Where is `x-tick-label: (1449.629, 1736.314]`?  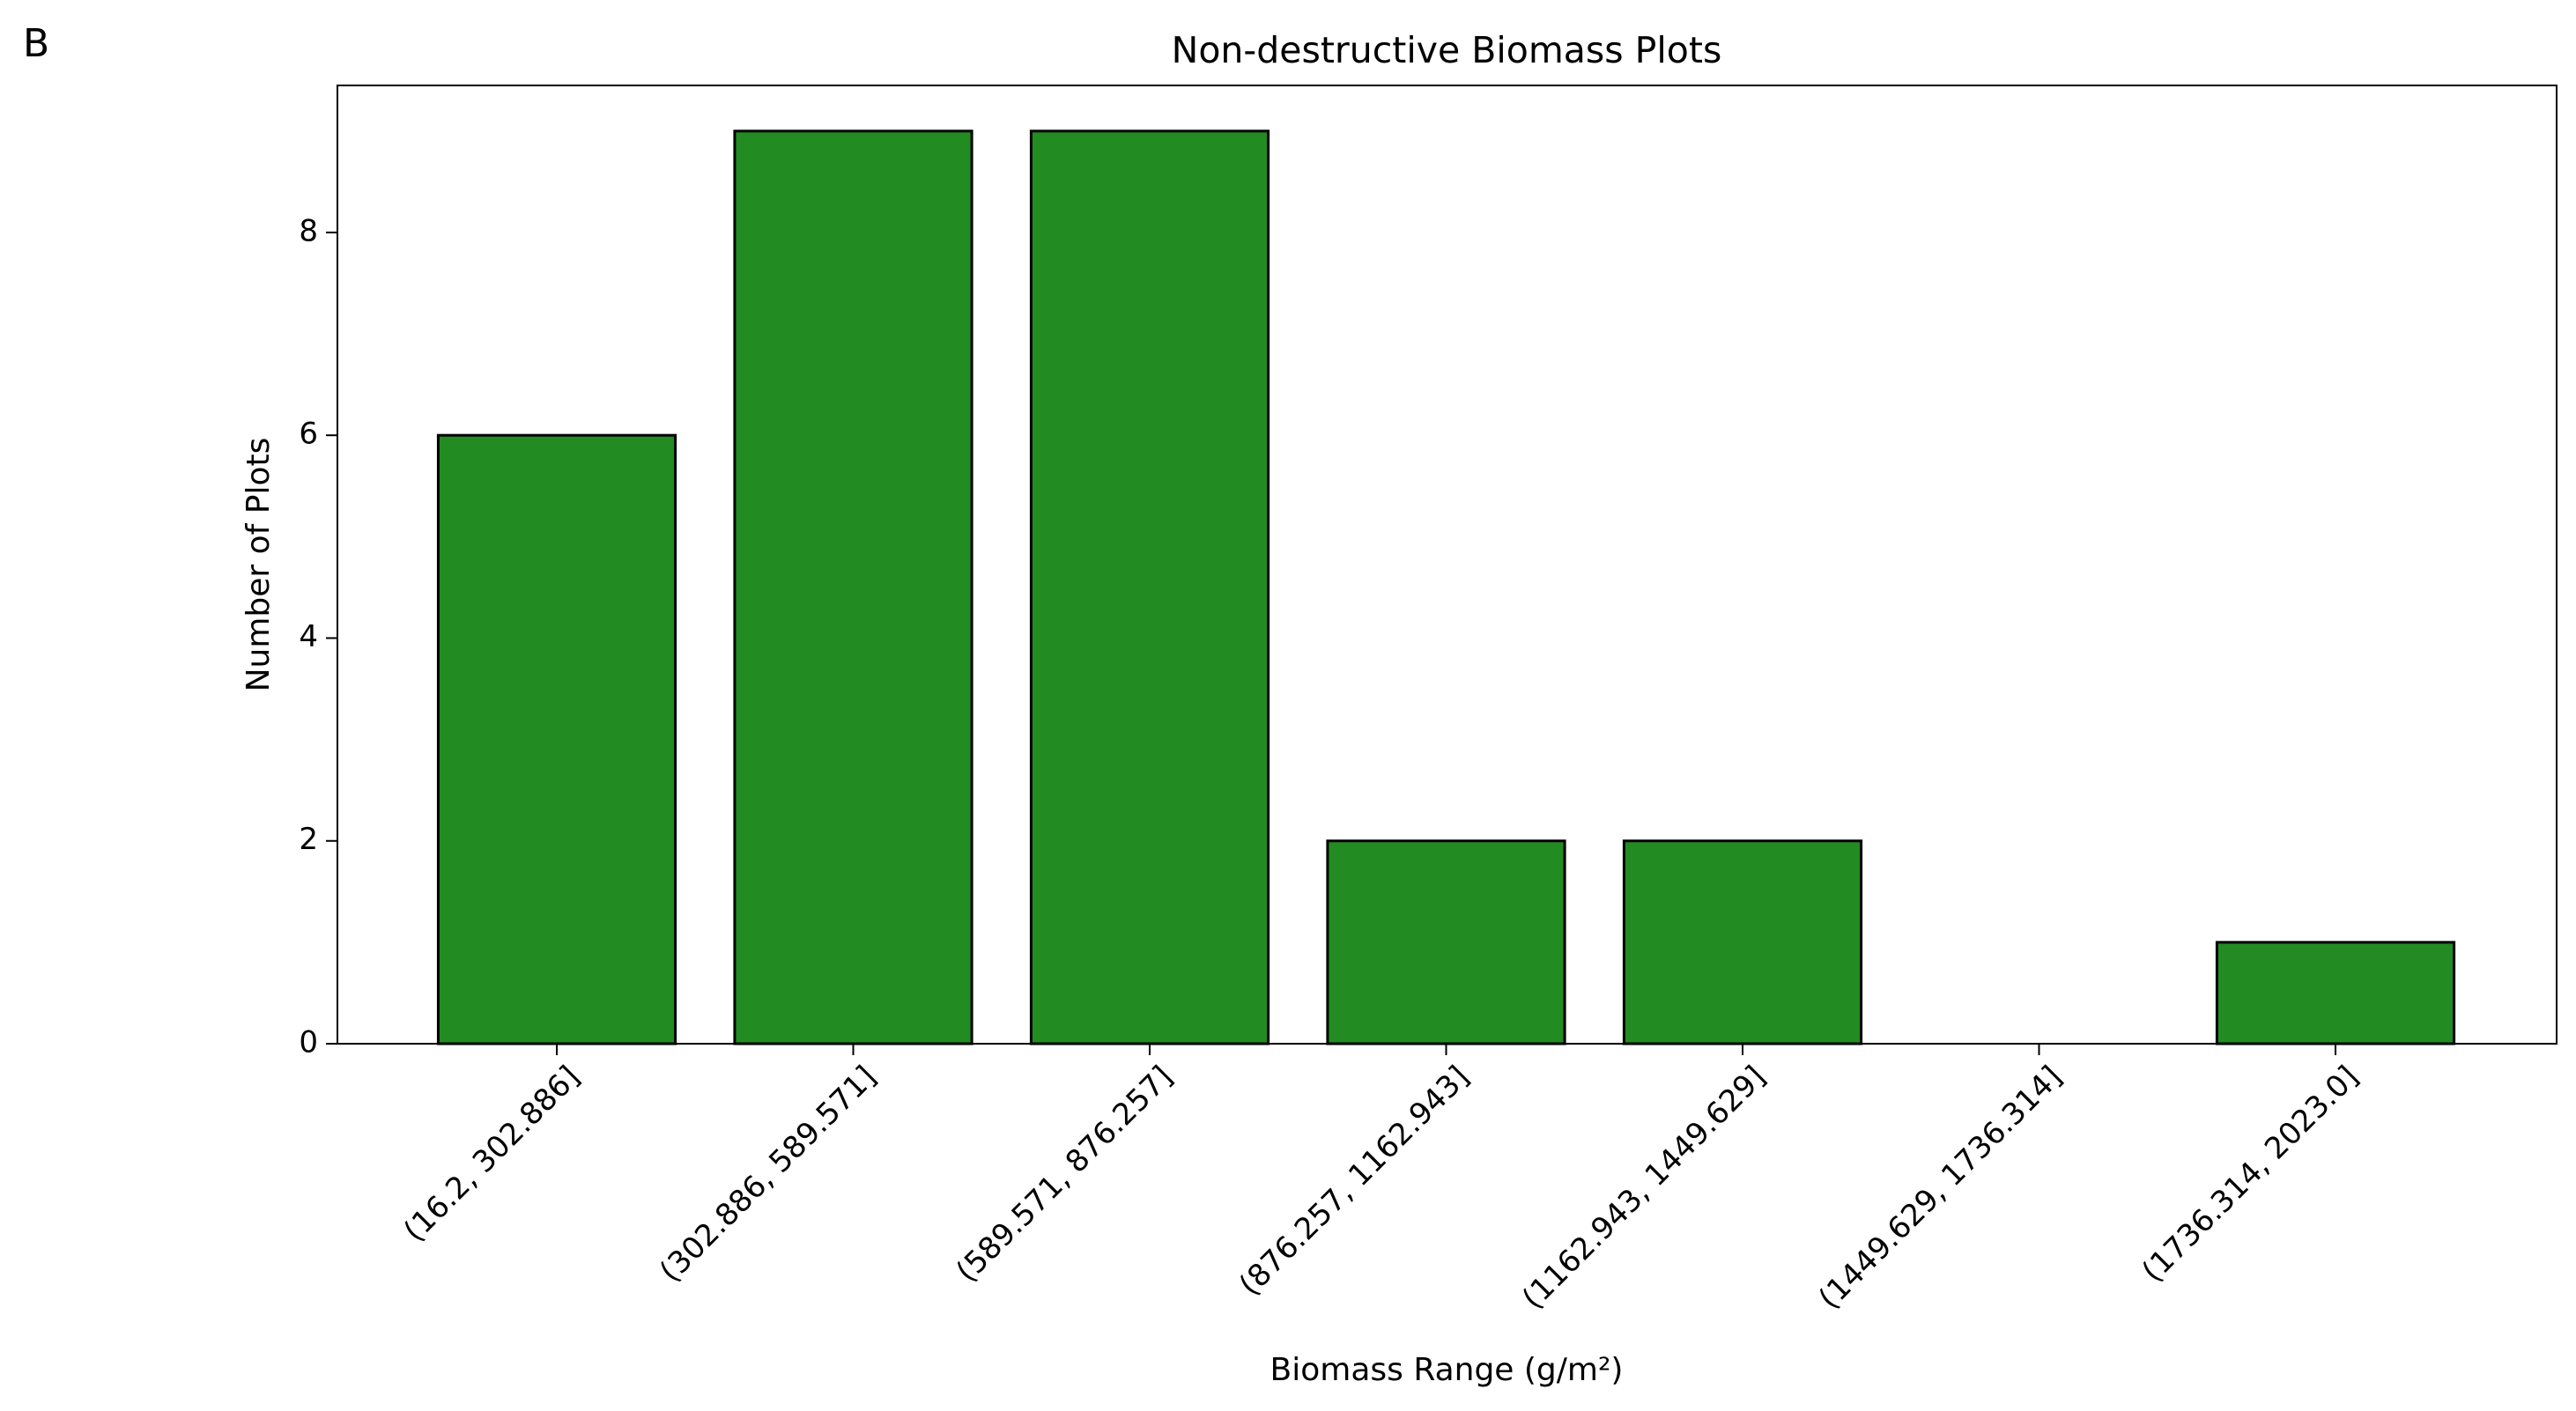 x-tick-label: (1449.629, 1736.314] is located at coordinates (1940, 1188).